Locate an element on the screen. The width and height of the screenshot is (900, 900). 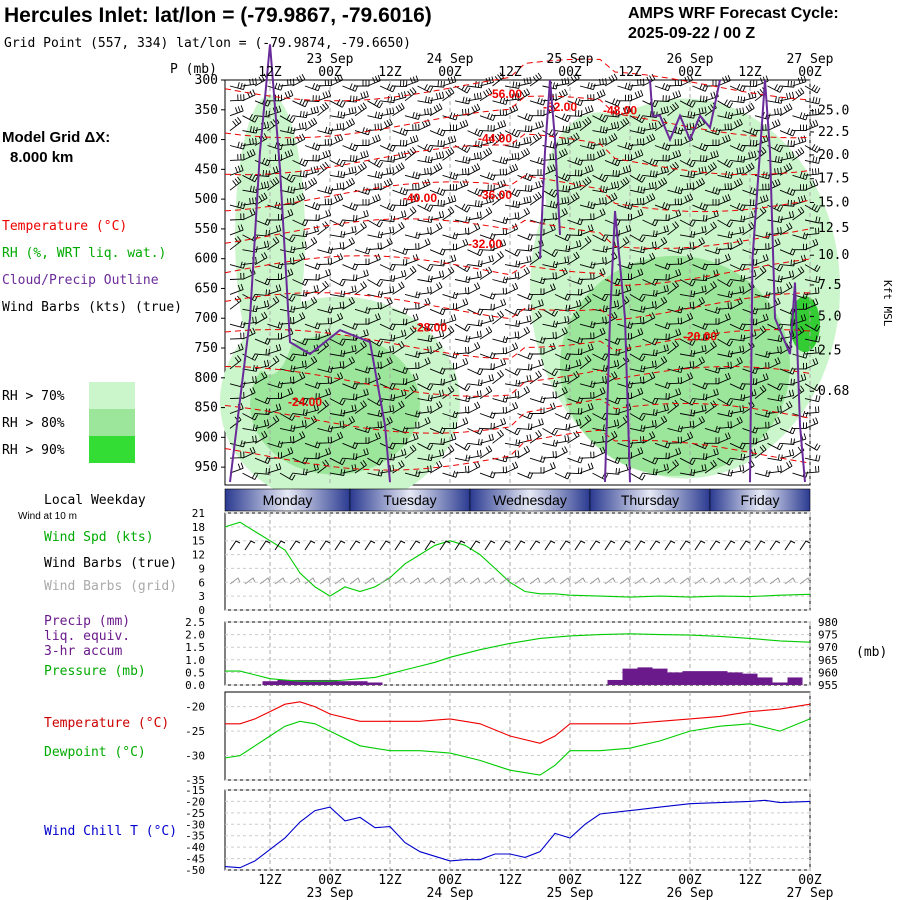
isotherm-label: -24.00 is located at coordinates (305, 402).